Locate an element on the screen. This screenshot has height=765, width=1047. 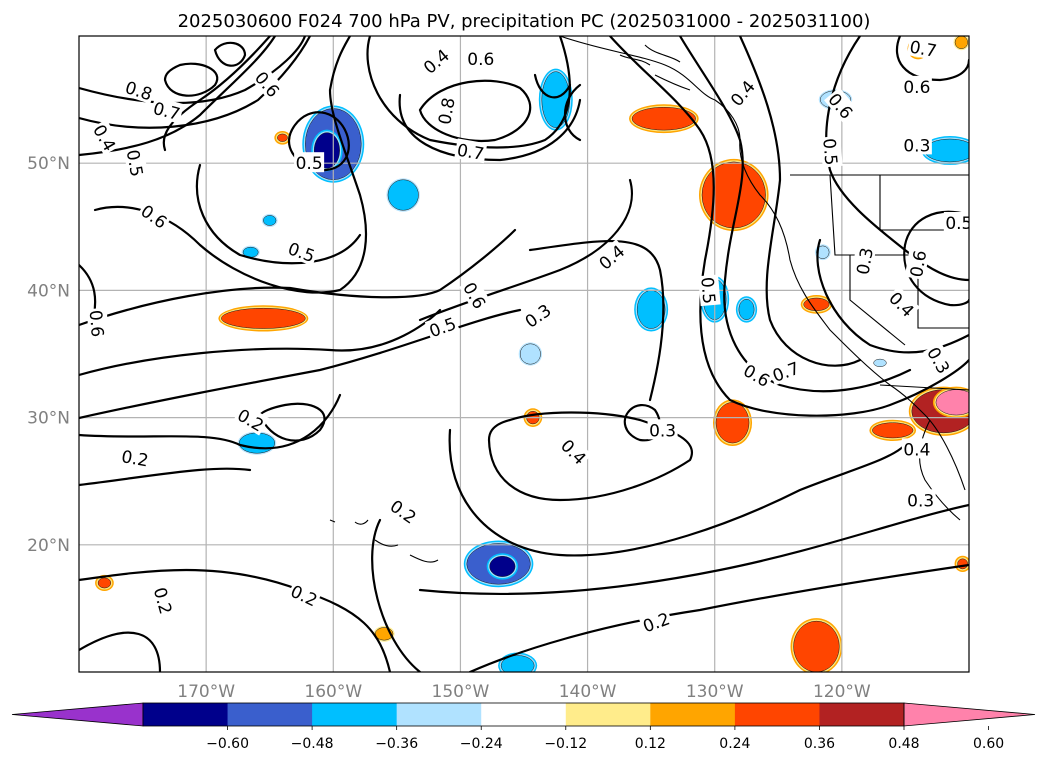
colorbar-tick-label: 0.48 is located at coordinates (903, 744).